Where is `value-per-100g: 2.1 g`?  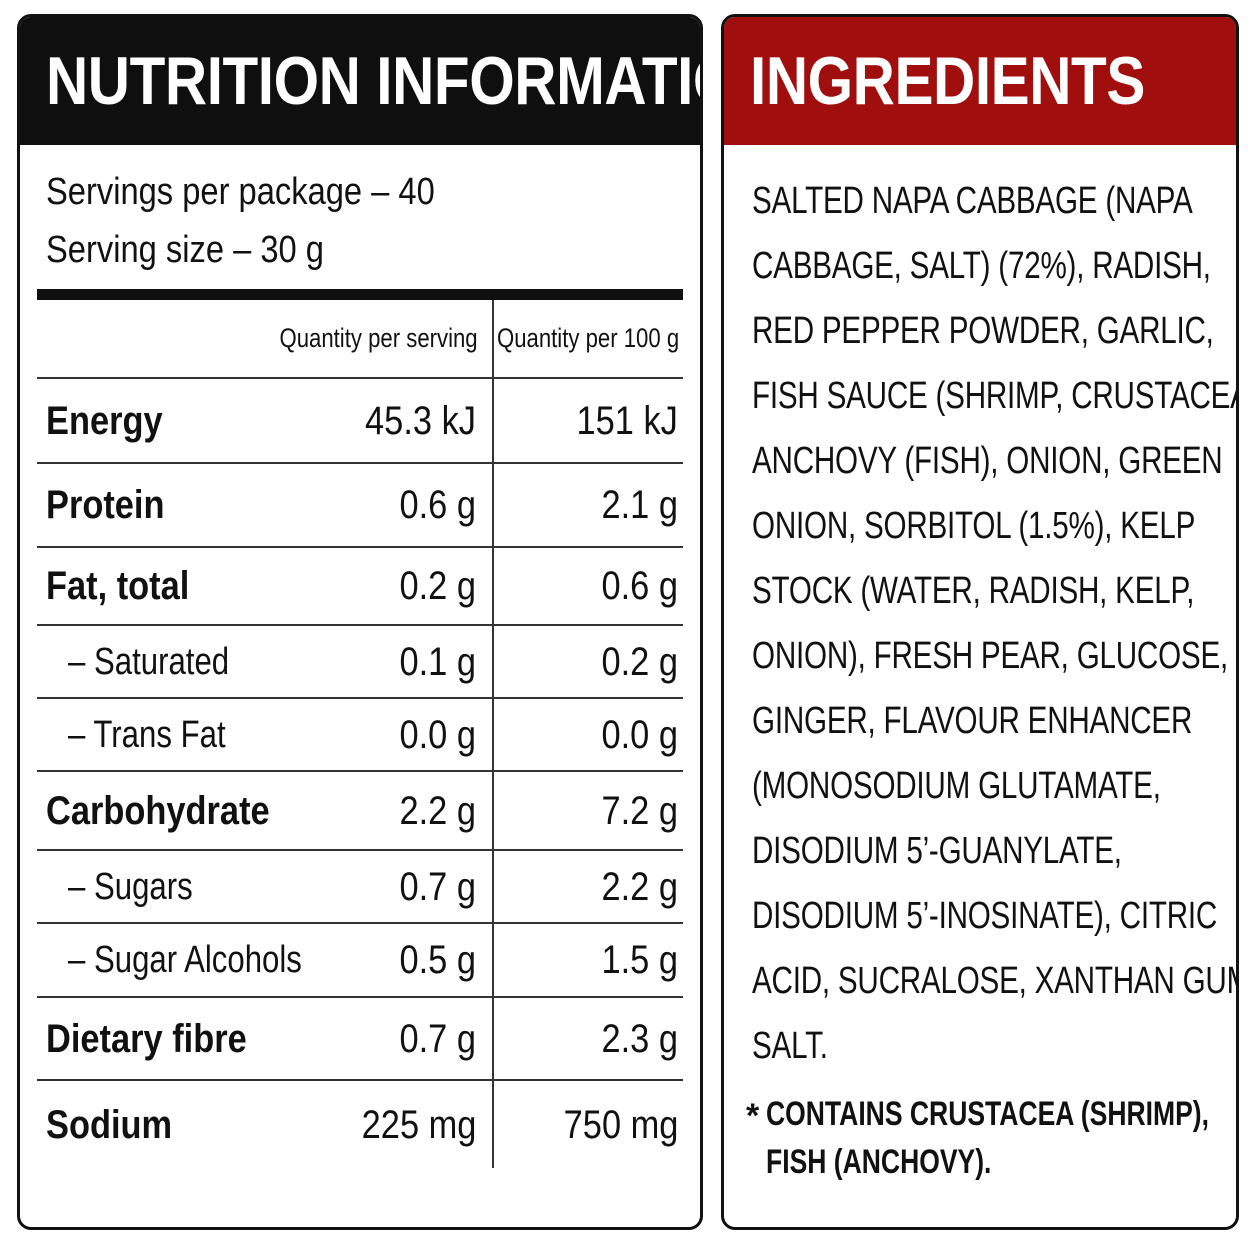
value-per-100g: 2.1 g is located at coordinates (639, 505).